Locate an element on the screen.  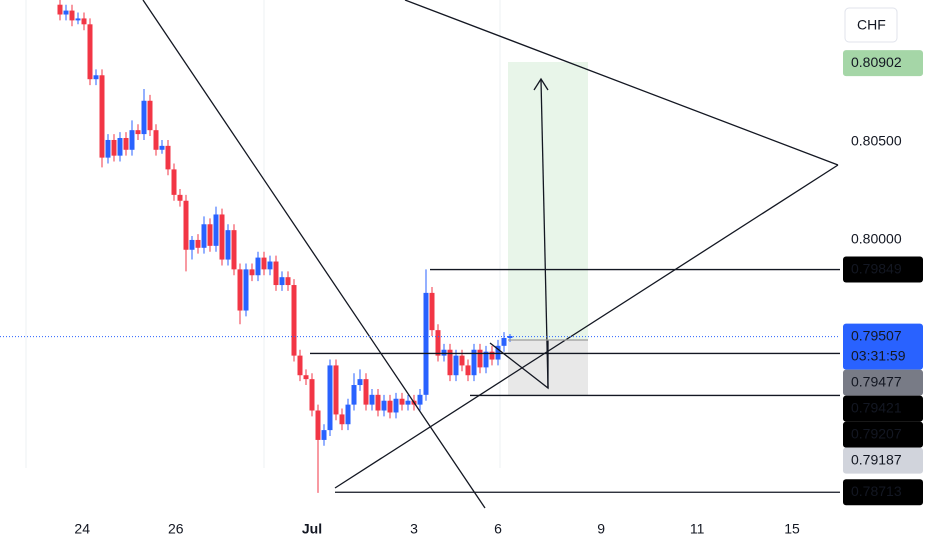
trend-line is located at coordinates (621, 83).